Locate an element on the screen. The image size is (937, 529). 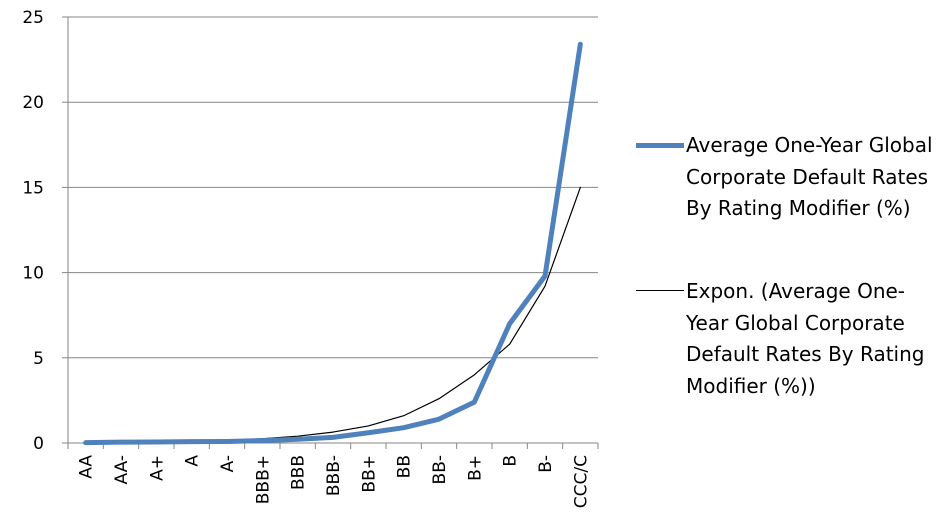
x-tick-label: BB+ is located at coordinates (369, 474).